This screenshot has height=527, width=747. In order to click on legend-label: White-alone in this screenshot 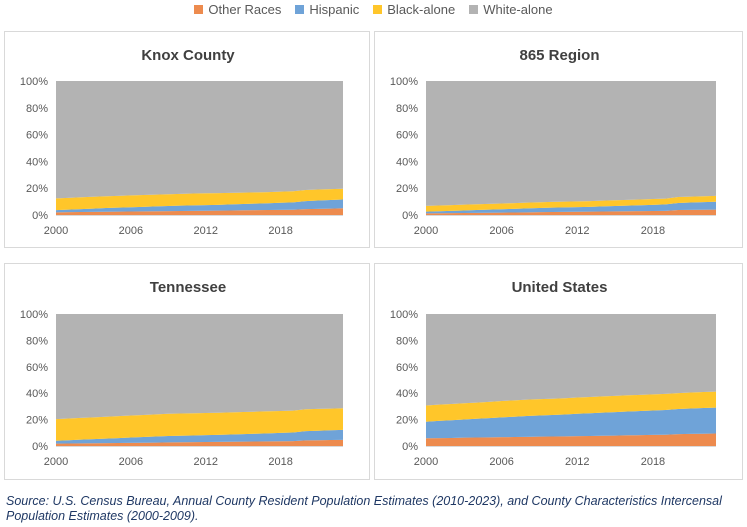, I will do `click(518, 9)`.